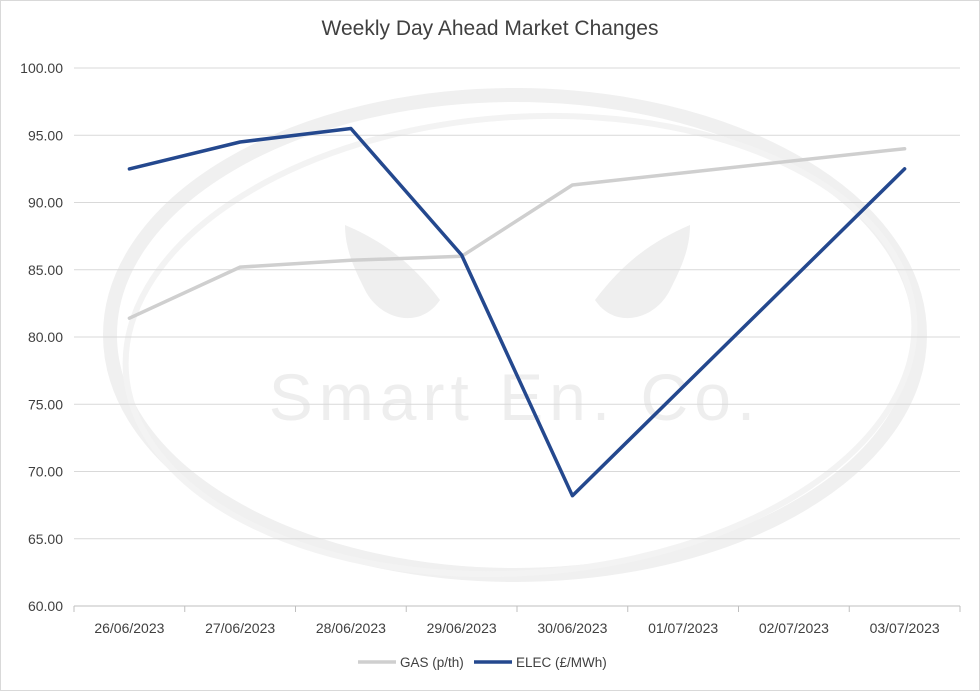 Image resolution: width=980 pixels, height=691 pixels. Describe the element at coordinates (794, 628) in the screenshot. I see `x-tick-label: 02/07/2023` at that location.